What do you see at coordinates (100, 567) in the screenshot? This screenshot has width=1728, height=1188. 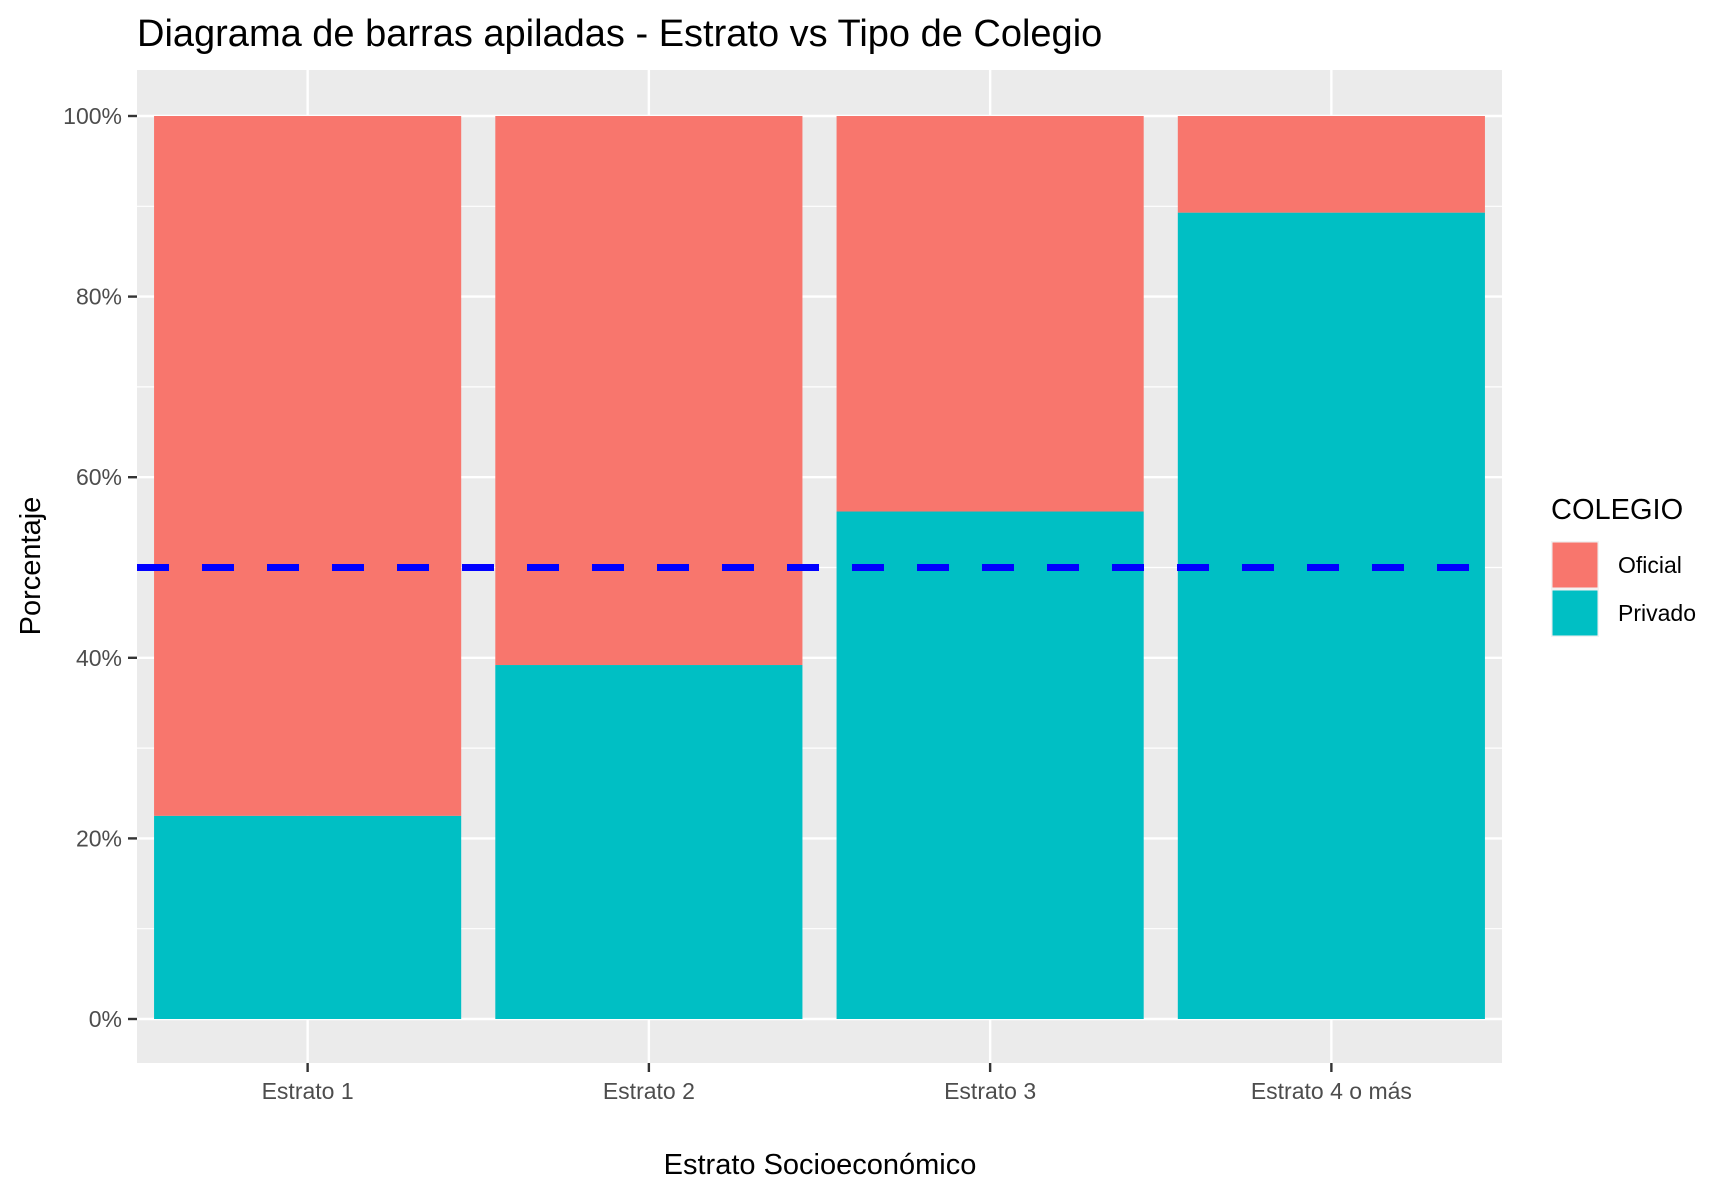 I see `y-axis: 0% 20% 40% 60% 80% 100%` at bounding box center [100, 567].